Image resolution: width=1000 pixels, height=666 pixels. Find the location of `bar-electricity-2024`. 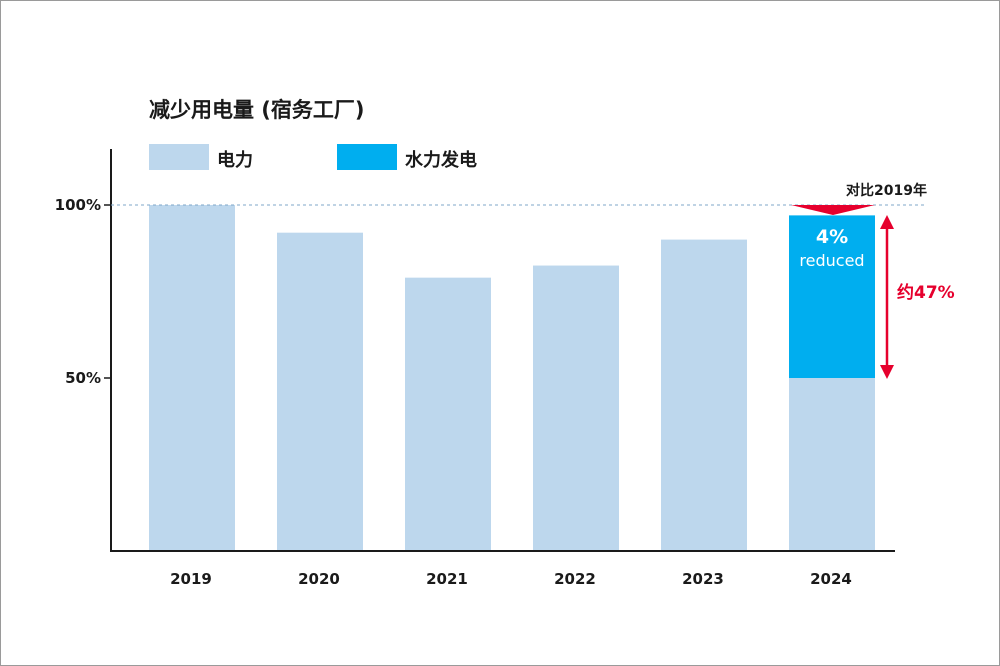

bar-electricity-2024 is located at coordinates (832, 464).